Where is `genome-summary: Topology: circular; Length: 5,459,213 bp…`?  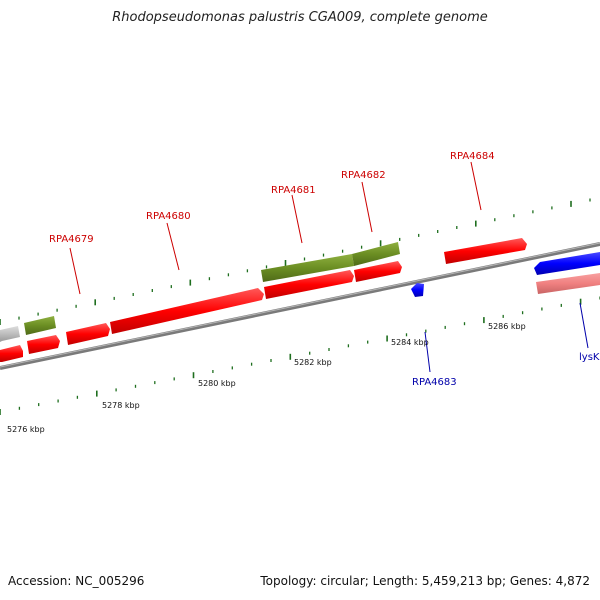
genome-summary: Topology: circular; Length: 5,459,213 bp… is located at coordinates (425, 581).